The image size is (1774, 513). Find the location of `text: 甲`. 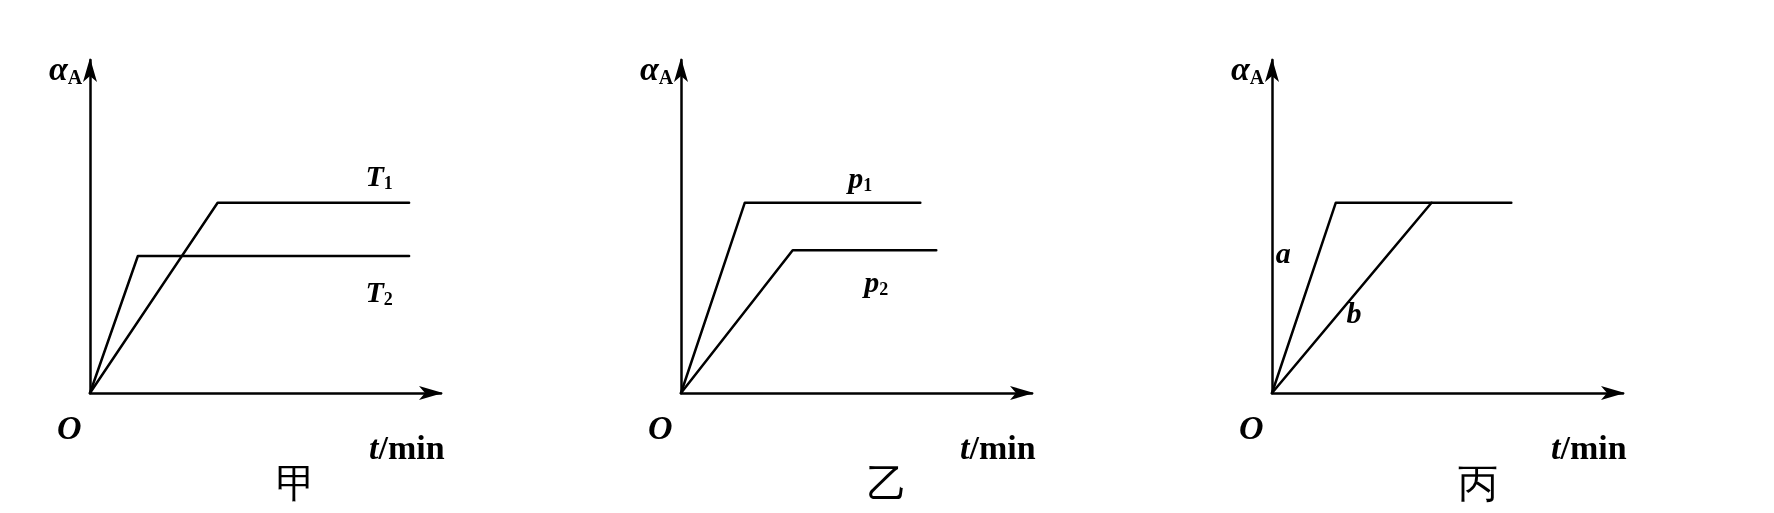

text: 甲 is located at coordinates (295, 483).